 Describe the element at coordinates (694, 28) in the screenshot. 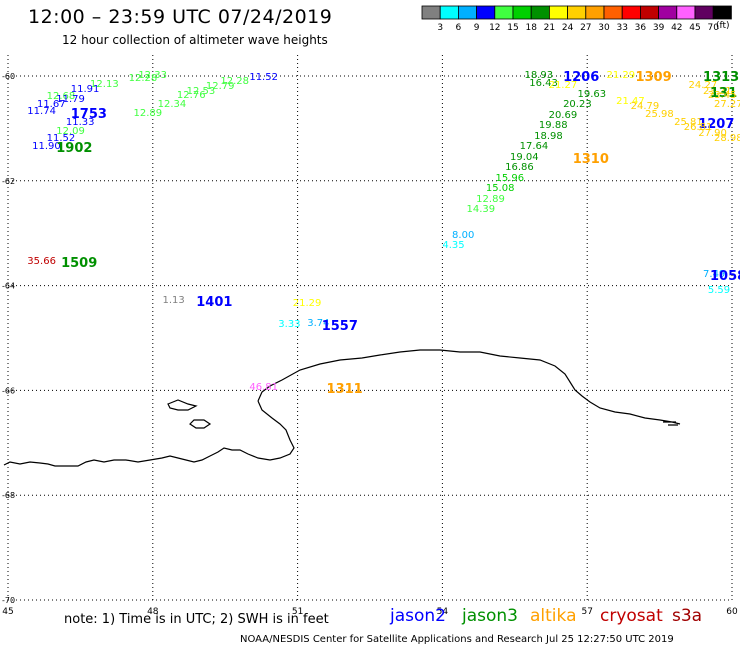

I see `legend-label: 45` at that location.